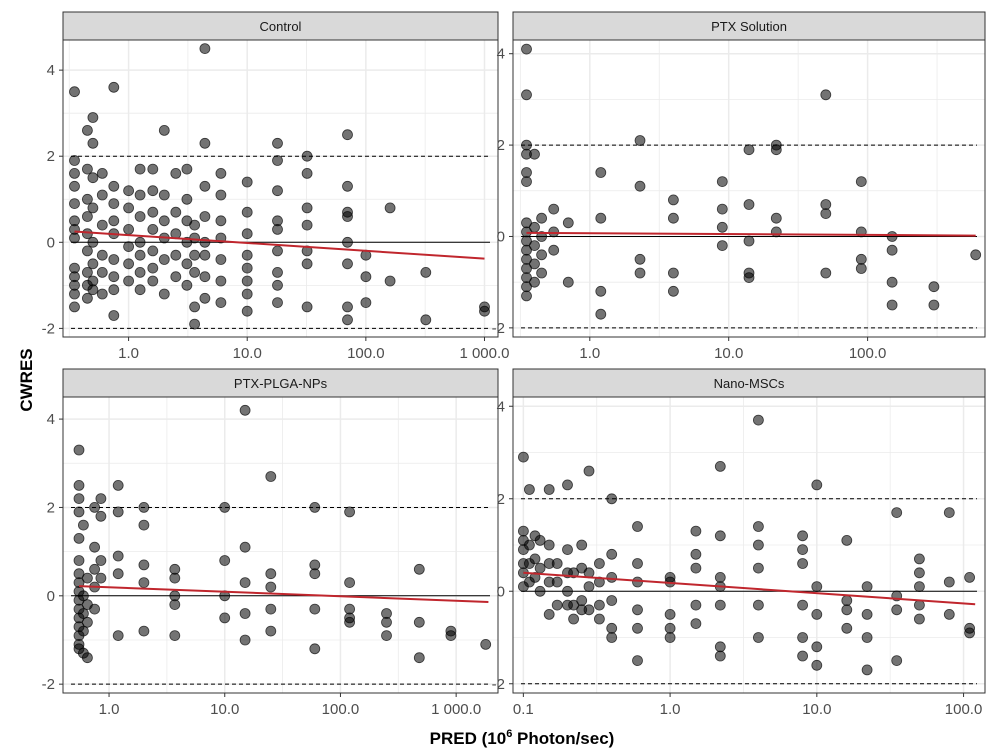 The width and height of the screenshot is (995, 749). Describe the element at coordinates (51, 596) in the screenshot. I see `y-tick-label: 0` at that location.